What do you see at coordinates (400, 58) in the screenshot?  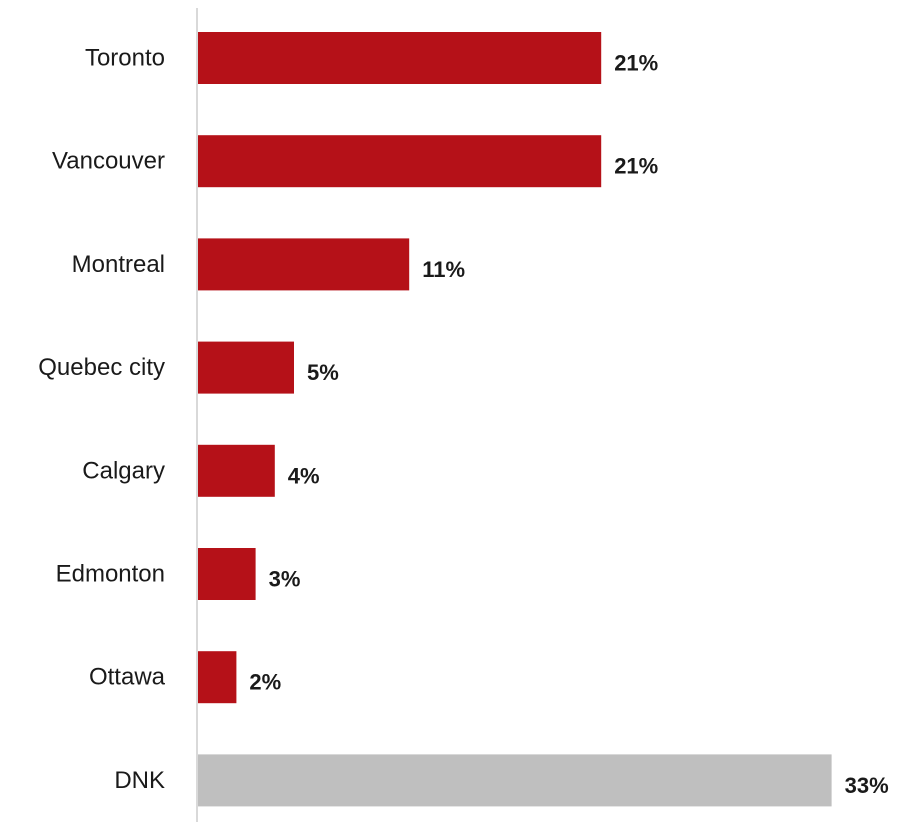 I see `bar-toronto` at bounding box center [400, 58].